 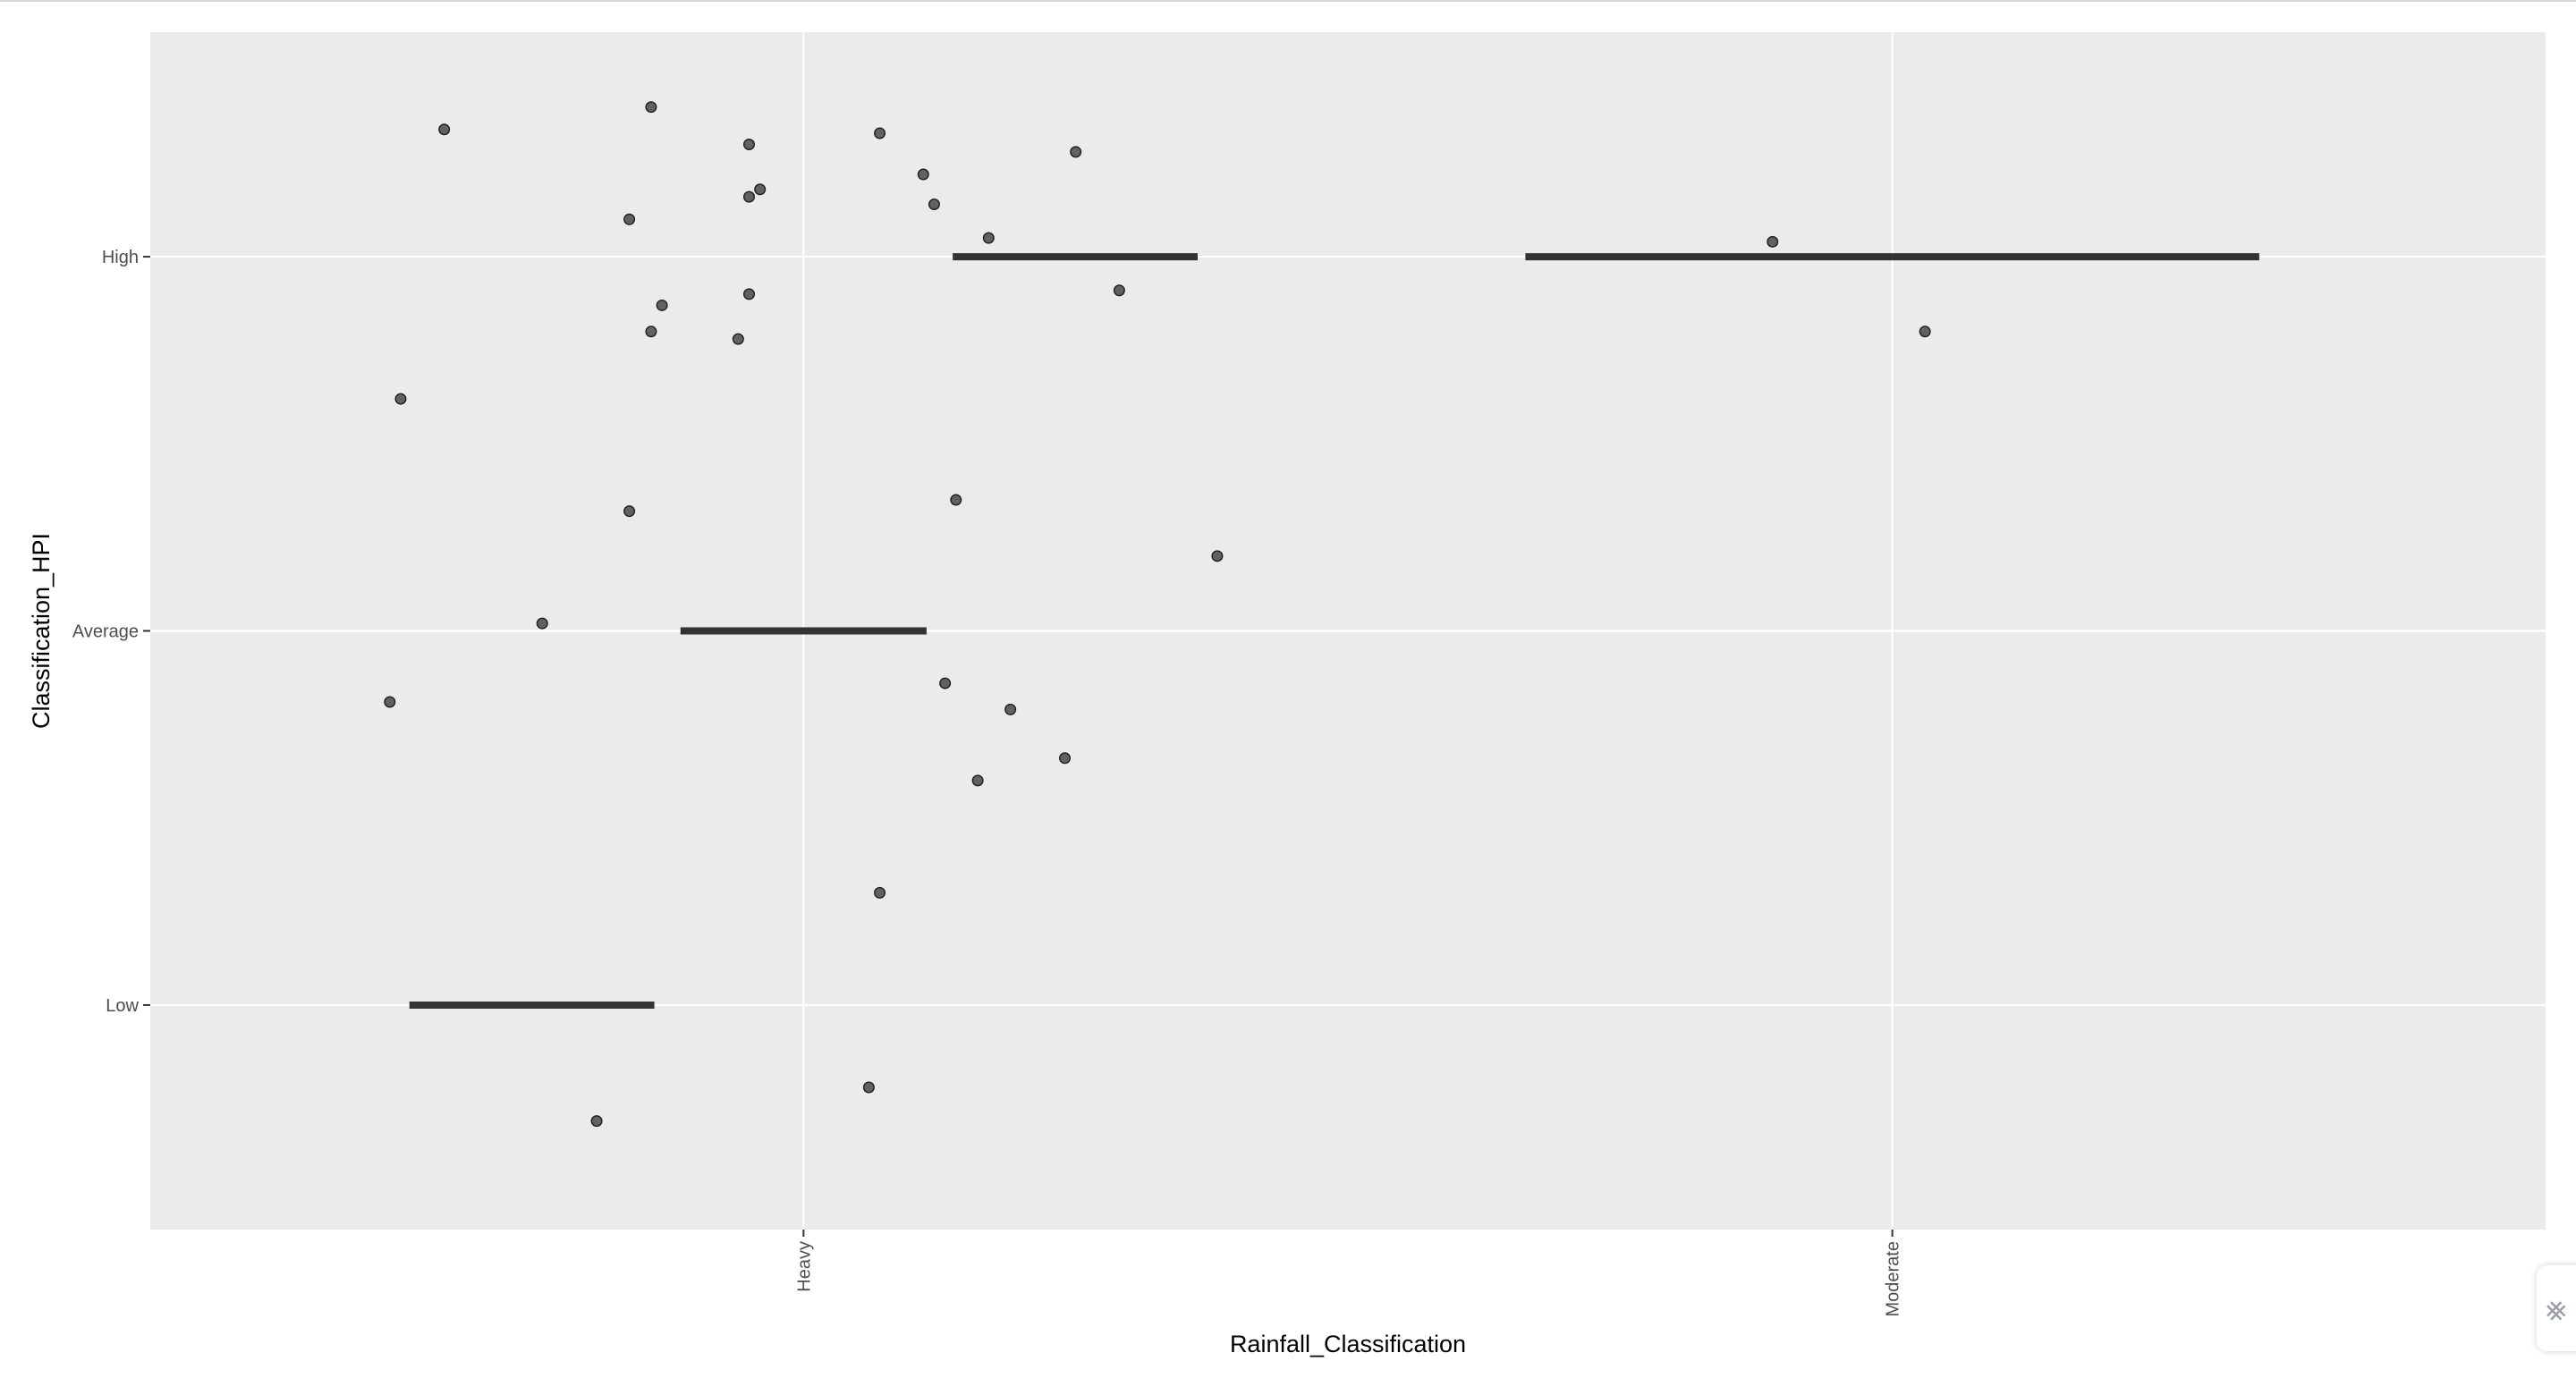 I want to click on top-border, so click(x=1288, y=1).